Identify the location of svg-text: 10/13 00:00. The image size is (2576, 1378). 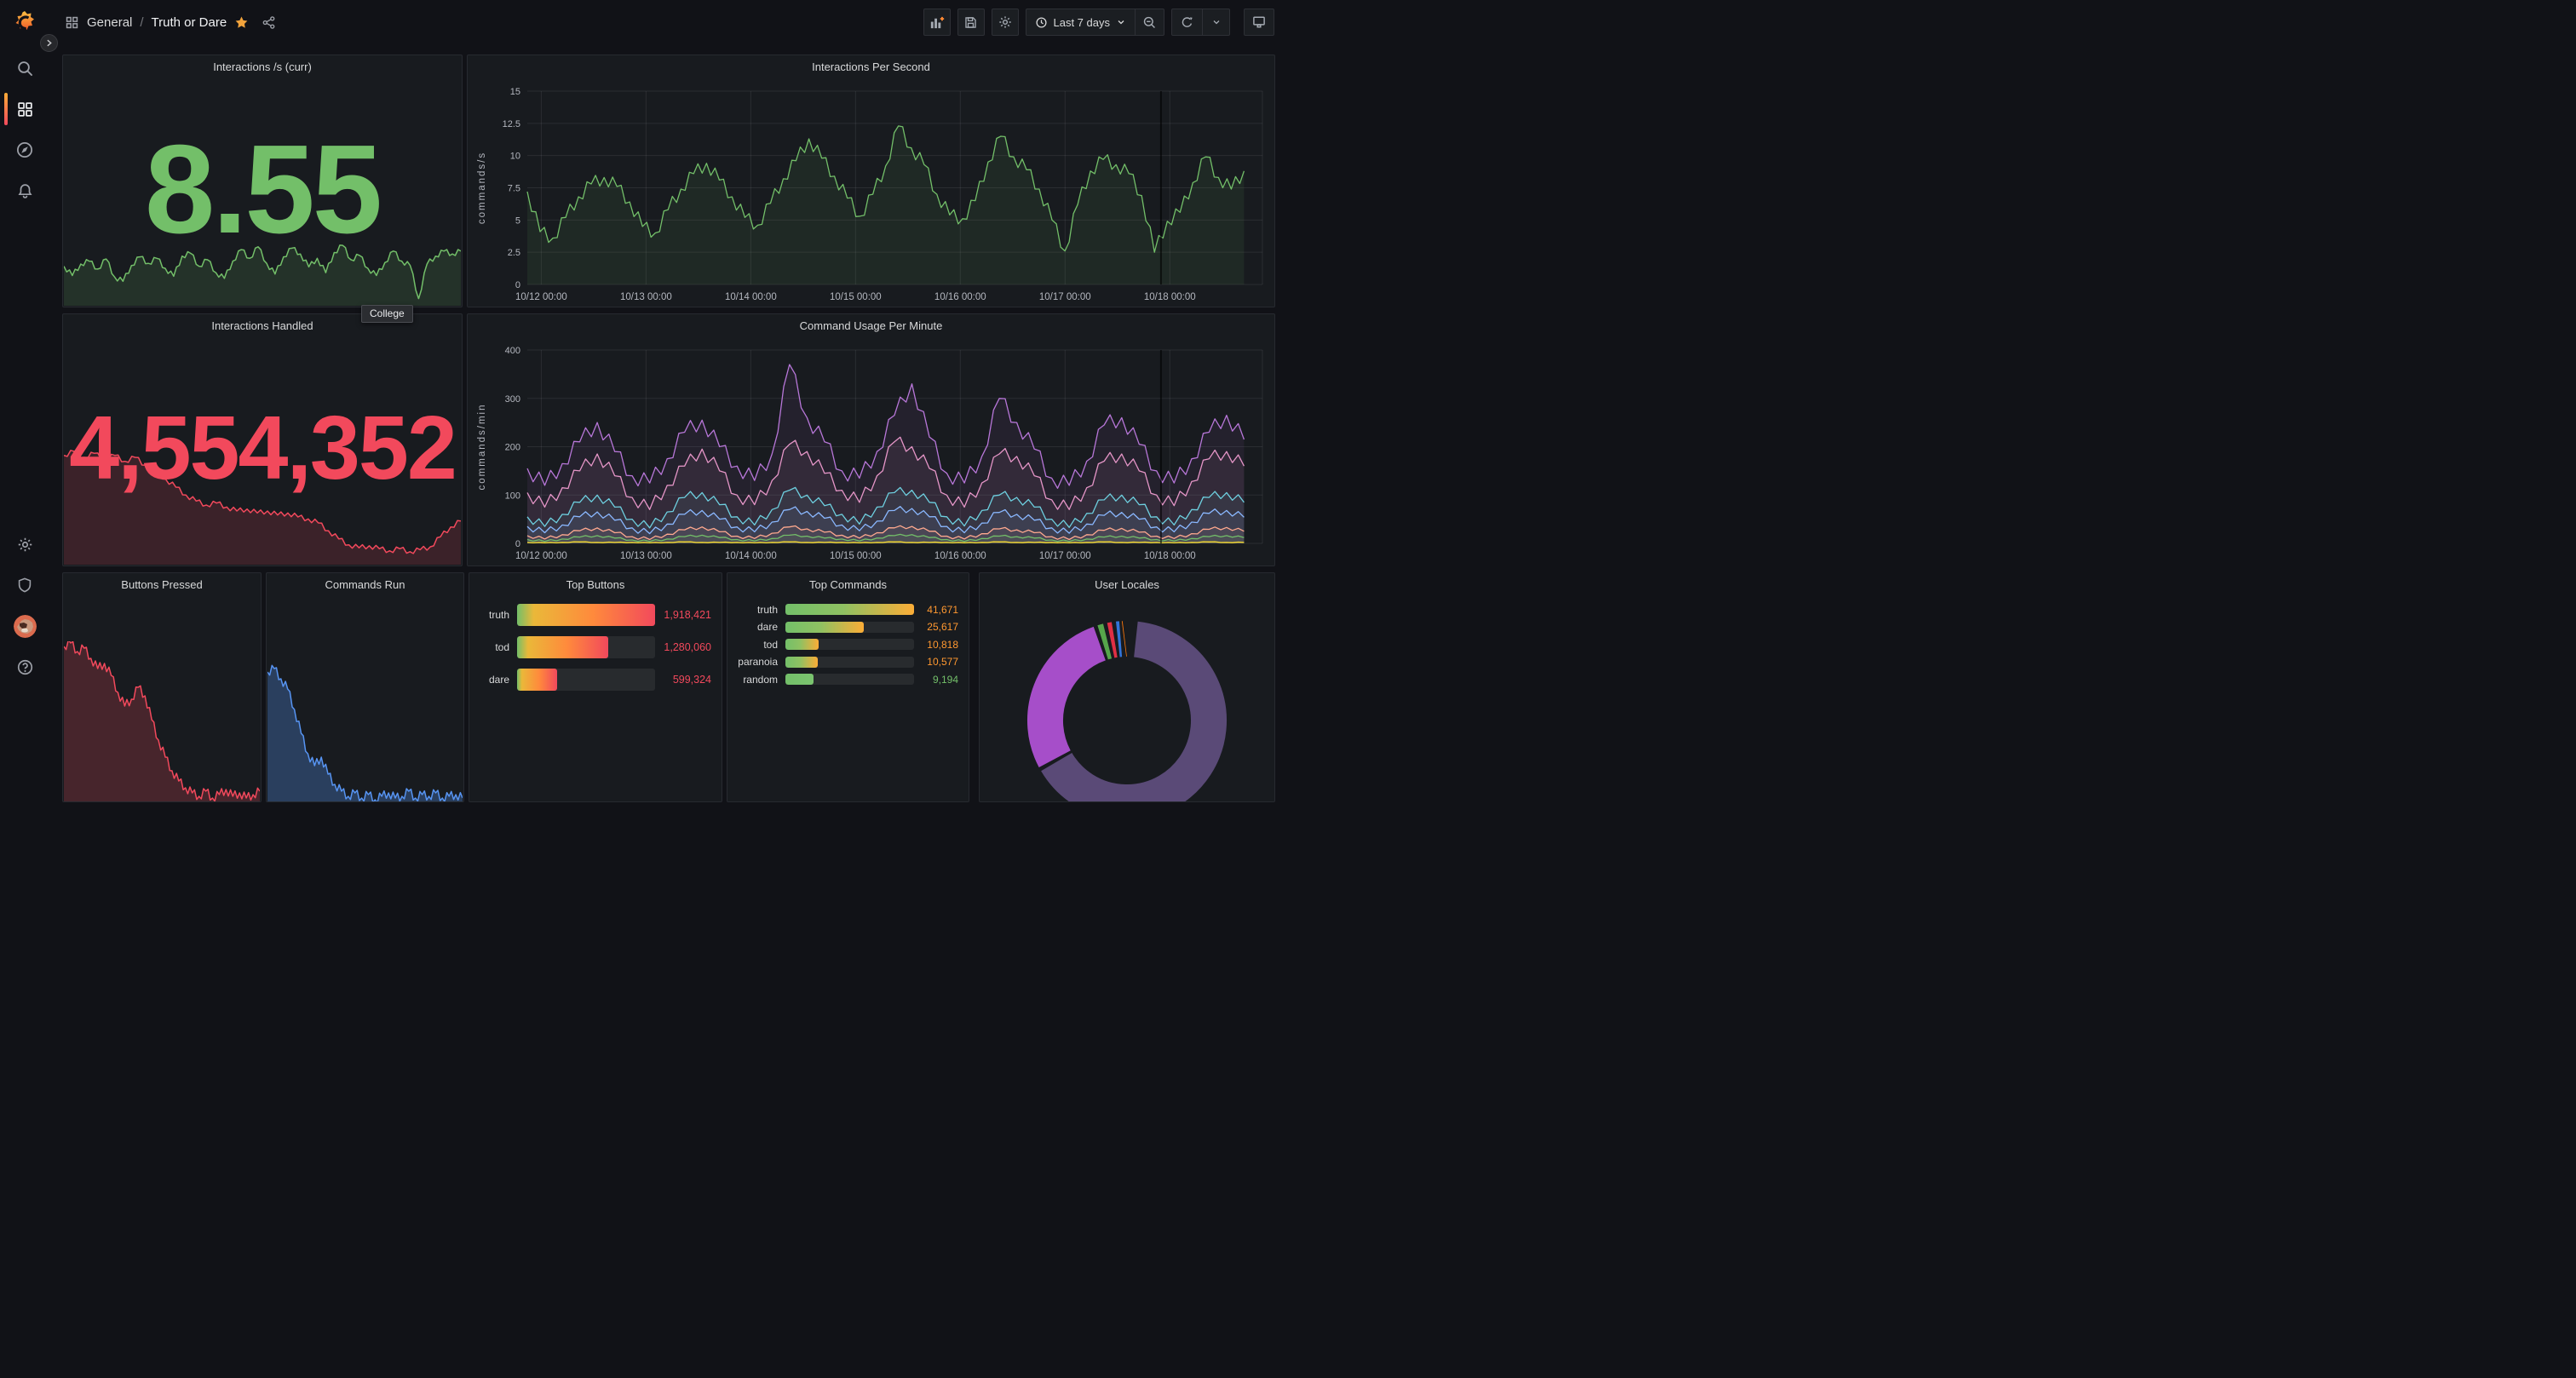
(646, 297).